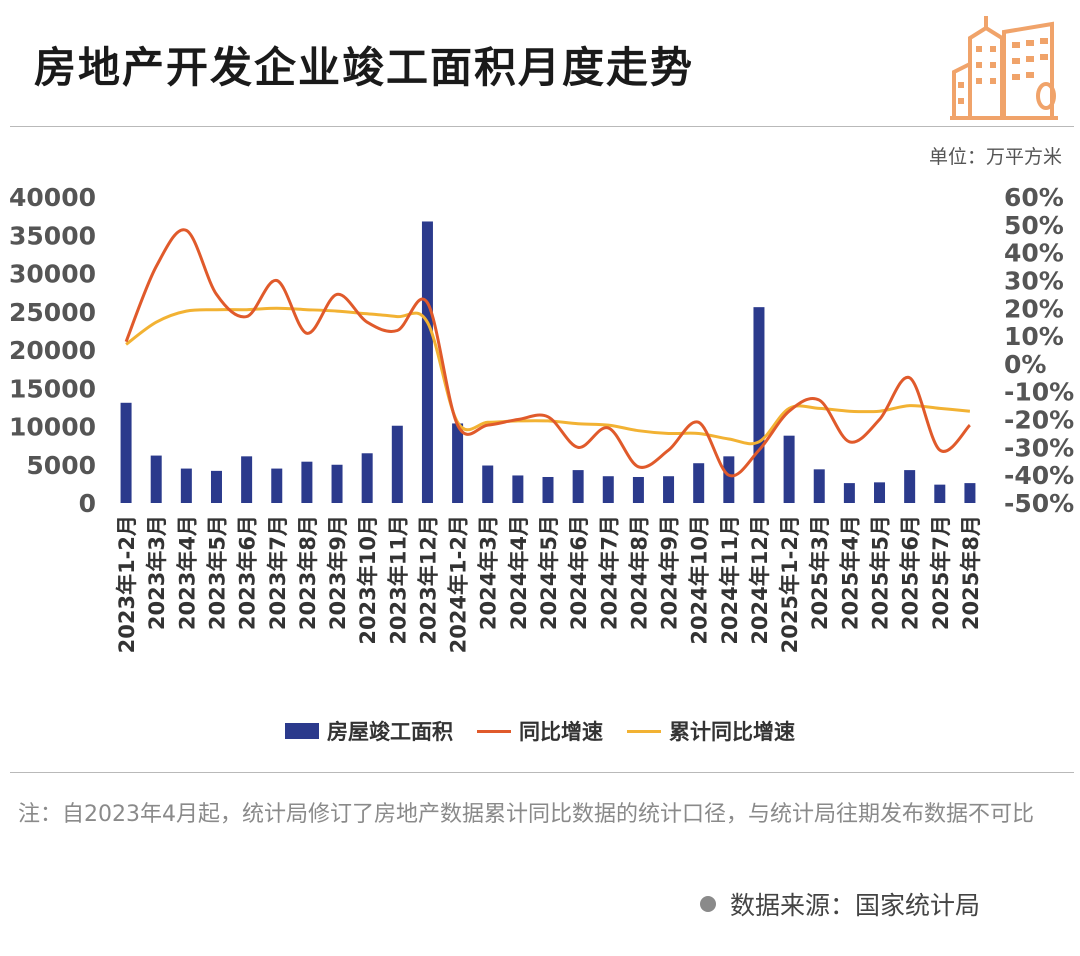 Image resolution: width=1080 pixels, height=956 pixels. What do you see at coordinates (390, 732) in the screenshot?
I see `legend-label-completed-area: 房屋竣工面积` at bounding box center [390, 732].